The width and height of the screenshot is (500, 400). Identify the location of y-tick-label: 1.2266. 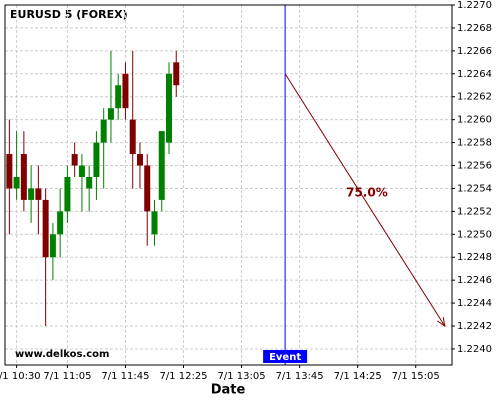
(474, 51).